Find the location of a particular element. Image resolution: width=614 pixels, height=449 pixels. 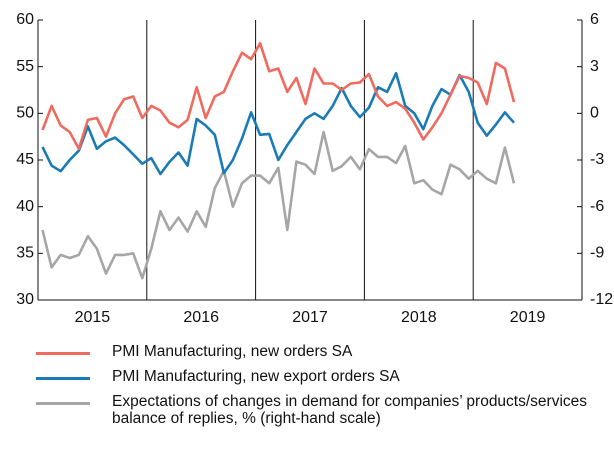

legend-item: PMI Manufacturing, new export orders SA is located at coordinates (307, 377).